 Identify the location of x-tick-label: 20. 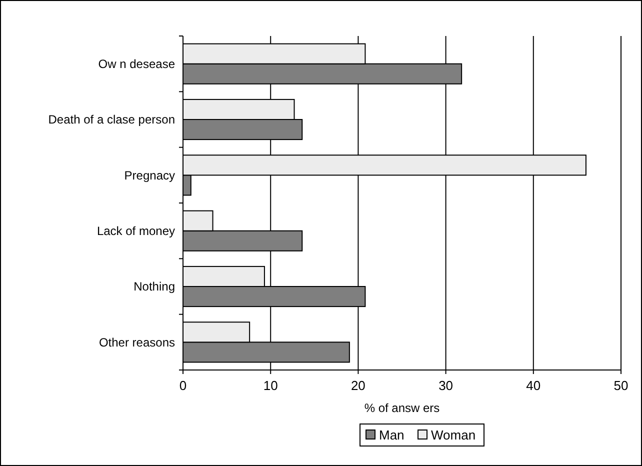
(358, 385).